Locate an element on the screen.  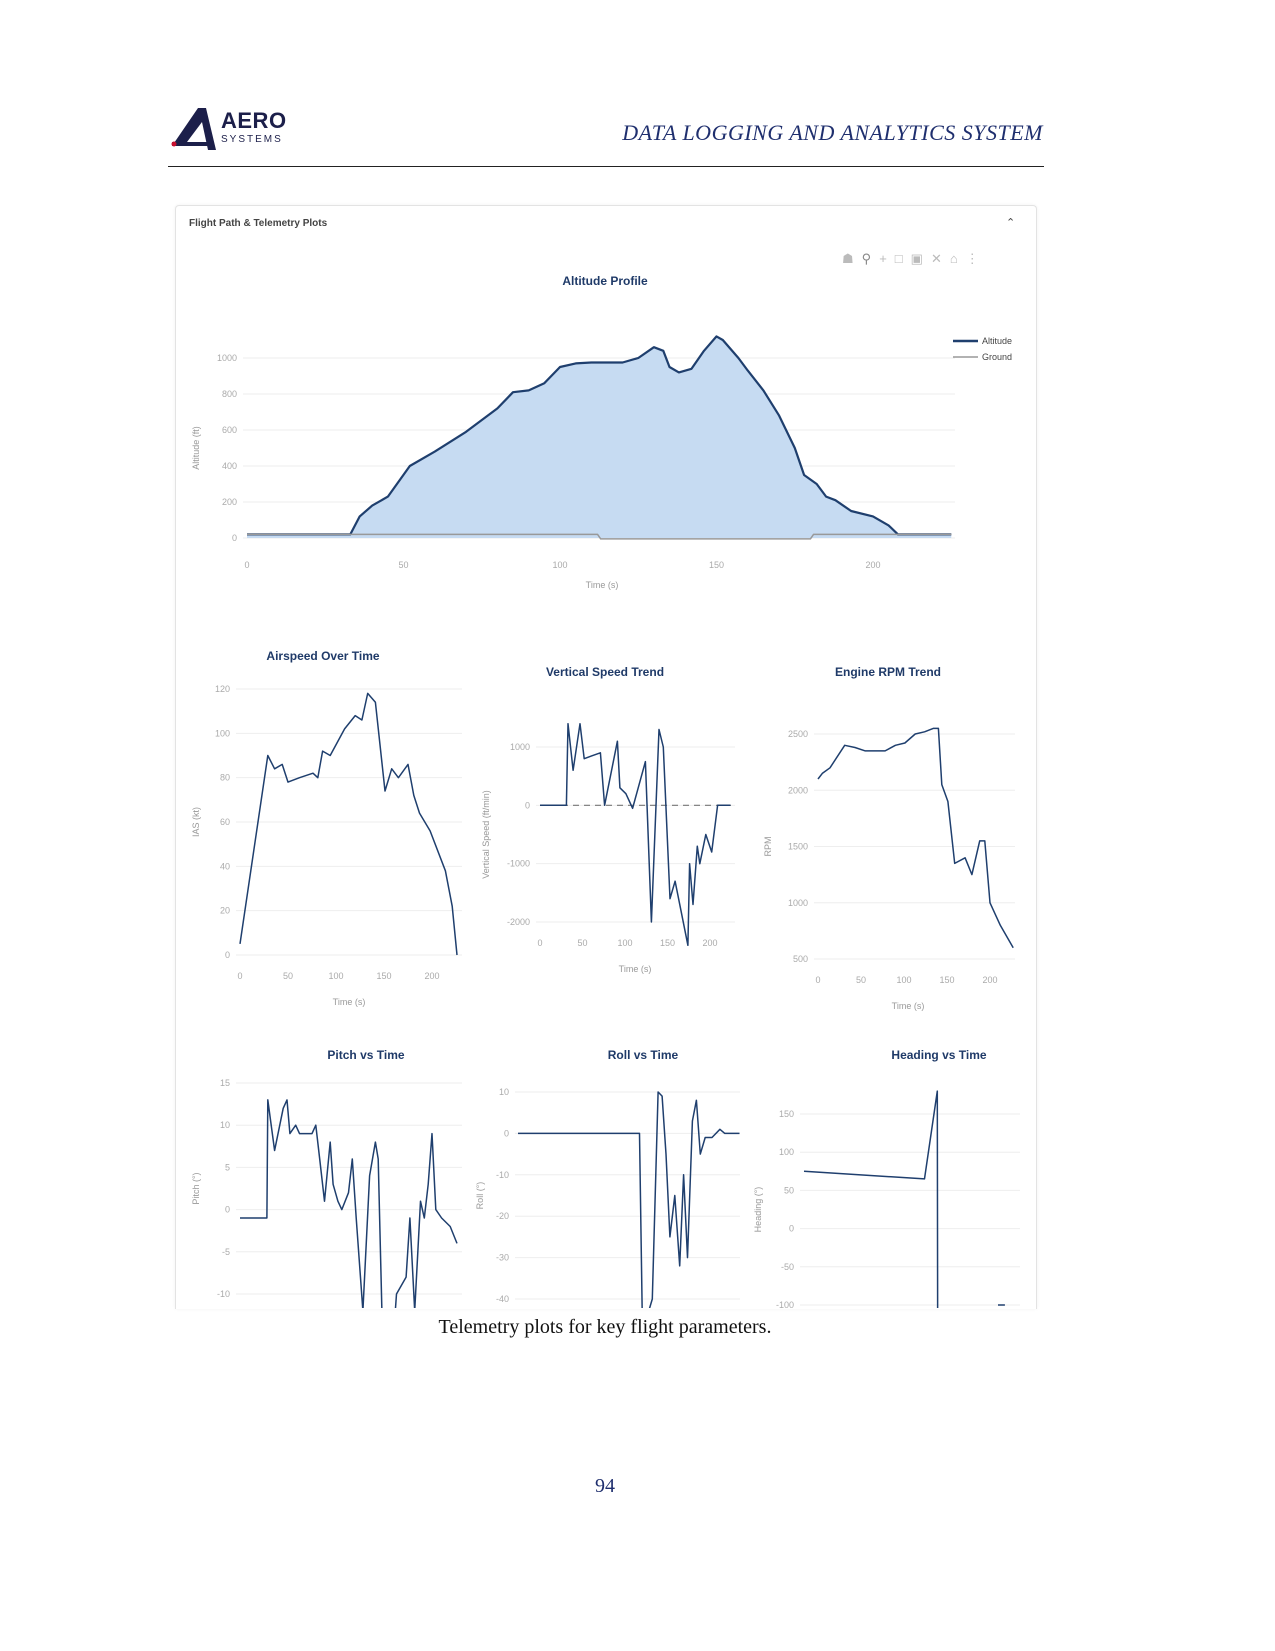
chart-title: Vertical Speed Trend is located at coordinates (605, 672).